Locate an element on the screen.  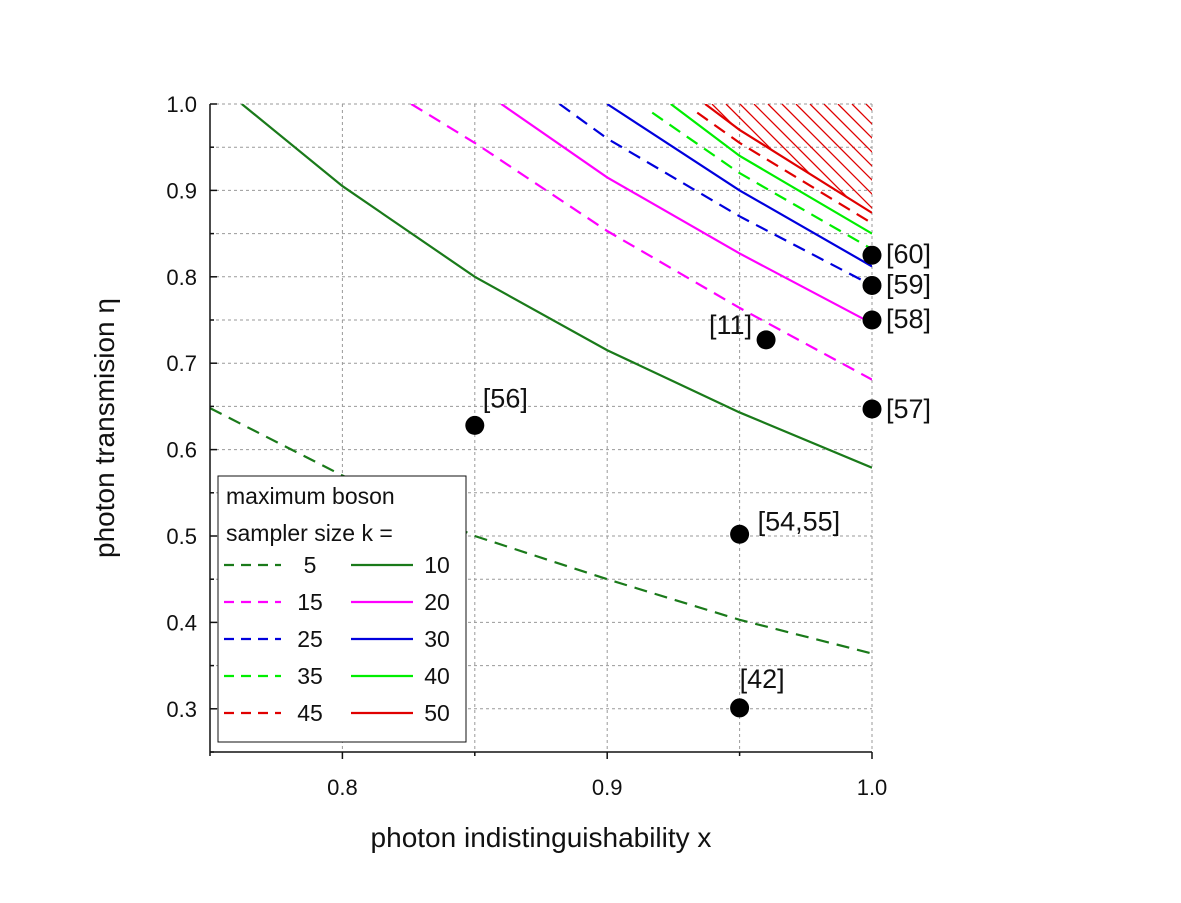
x-tick-label: 0.9 is located at coordinates (607, 787).